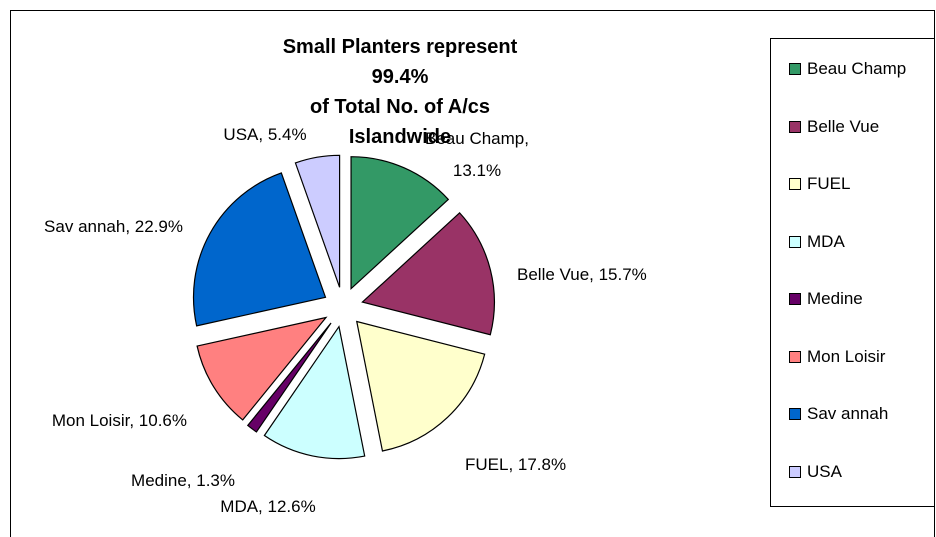  I want to click on pie-slice-mon-loisir, so click(262, 368).